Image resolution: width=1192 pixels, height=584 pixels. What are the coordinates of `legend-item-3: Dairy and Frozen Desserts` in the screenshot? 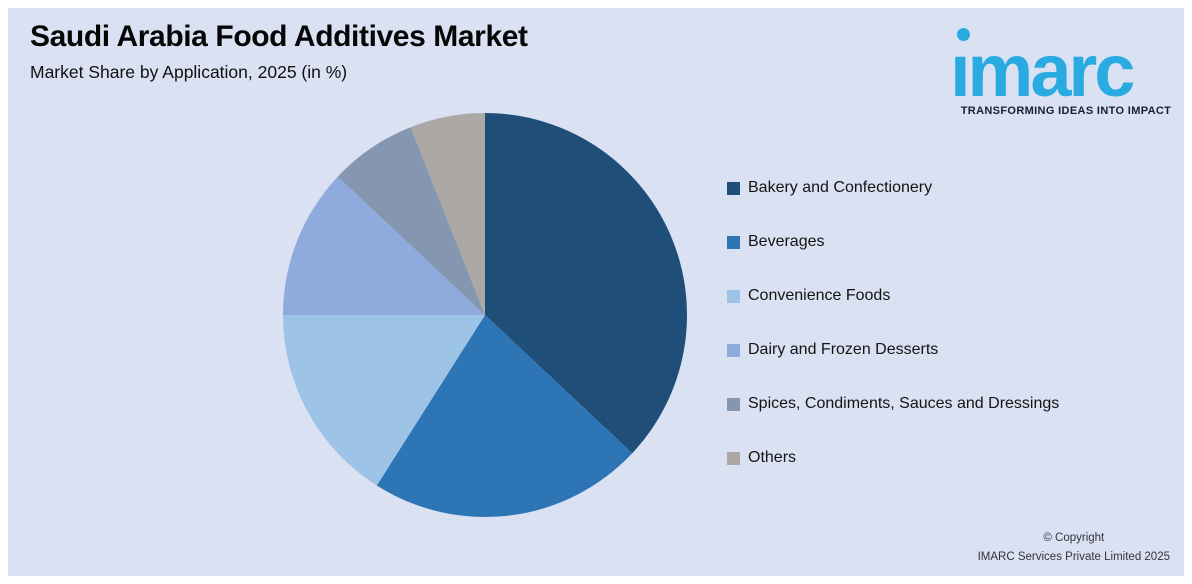 It's located at (893, 350).